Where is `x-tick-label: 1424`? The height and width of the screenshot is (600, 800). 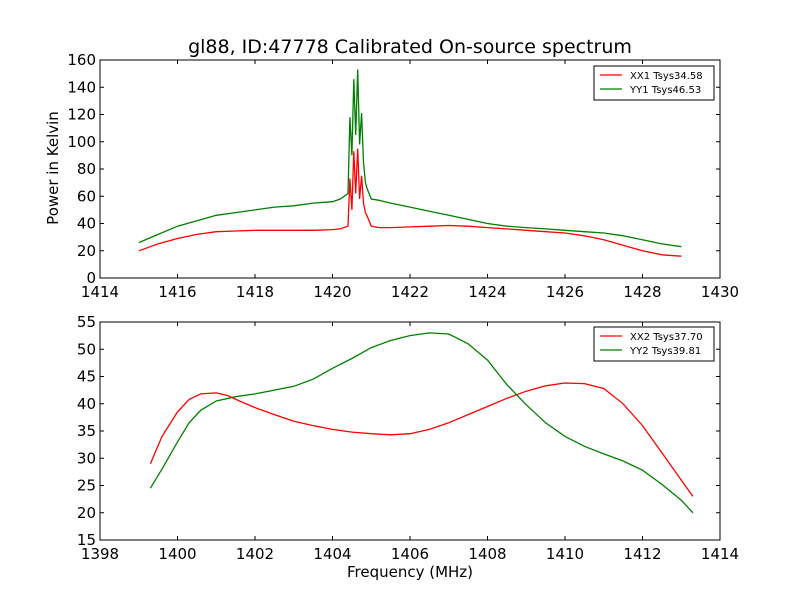 x-tick-label: 1424 is located at coordinates (487, 292).